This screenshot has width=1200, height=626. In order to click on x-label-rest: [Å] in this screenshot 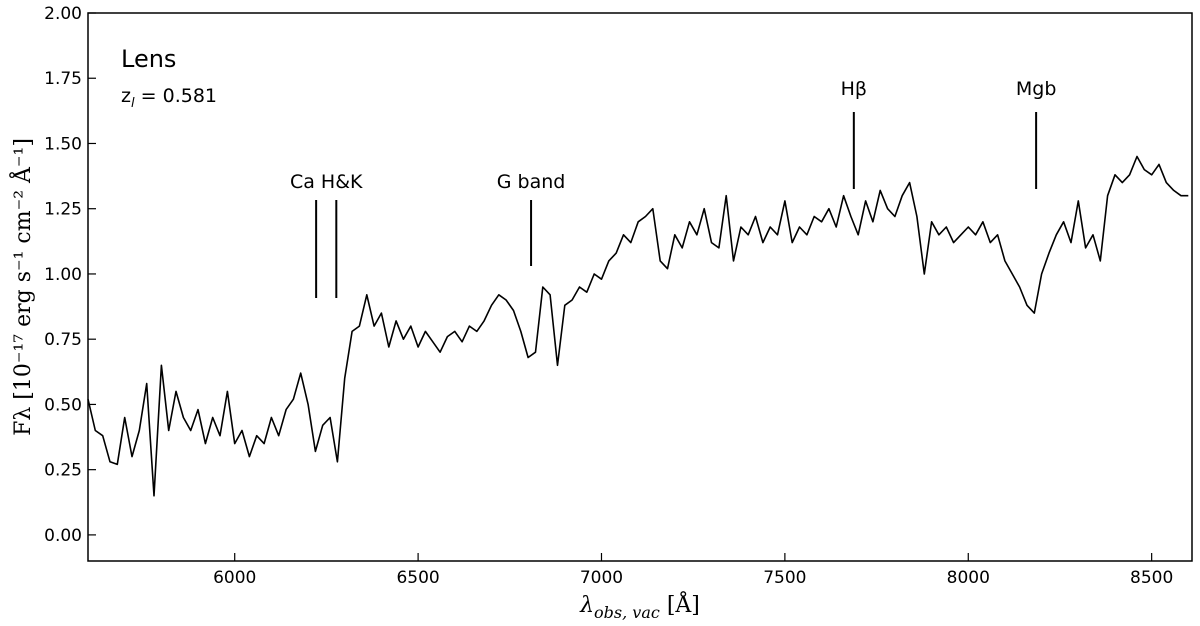, I will do `click(680, 604)`.